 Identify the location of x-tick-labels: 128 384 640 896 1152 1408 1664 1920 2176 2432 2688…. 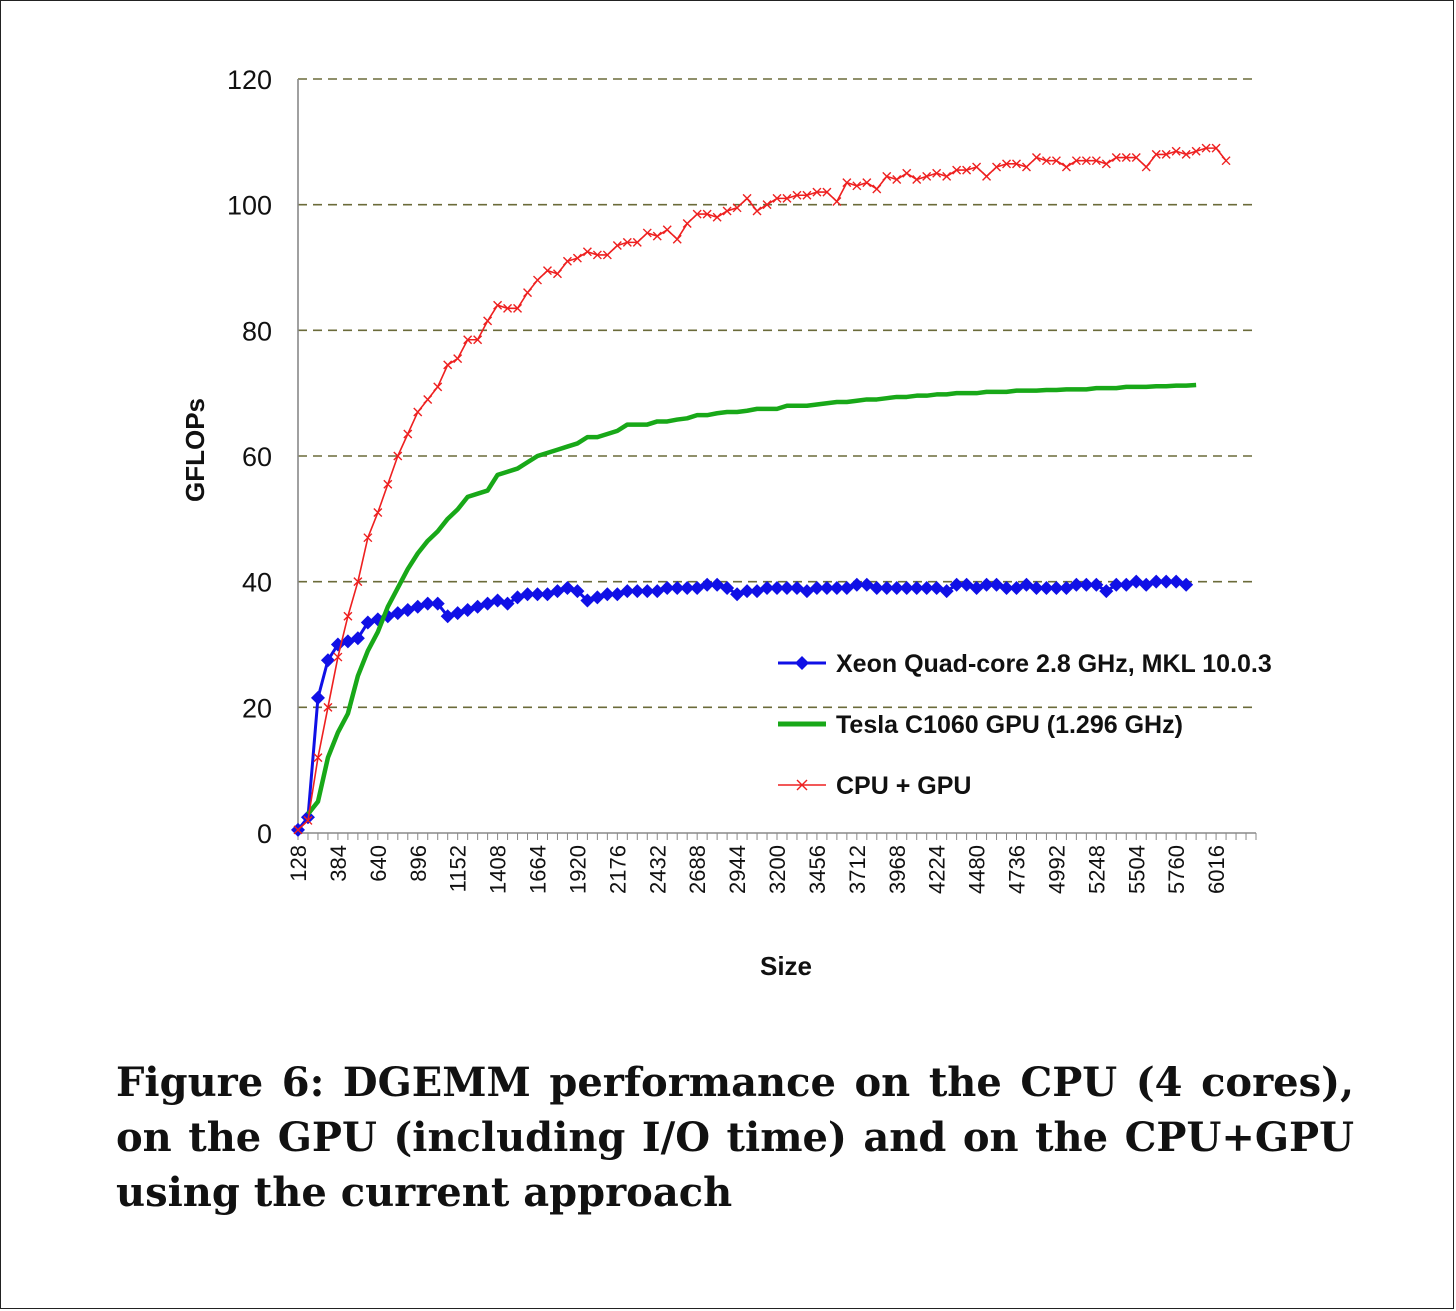
(757, 869).